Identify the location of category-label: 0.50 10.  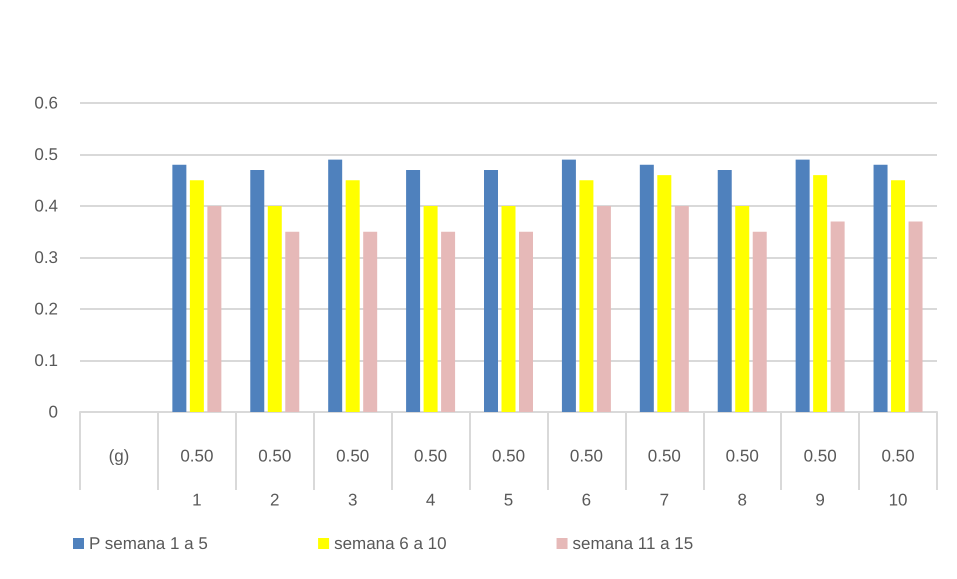
(898, 478).